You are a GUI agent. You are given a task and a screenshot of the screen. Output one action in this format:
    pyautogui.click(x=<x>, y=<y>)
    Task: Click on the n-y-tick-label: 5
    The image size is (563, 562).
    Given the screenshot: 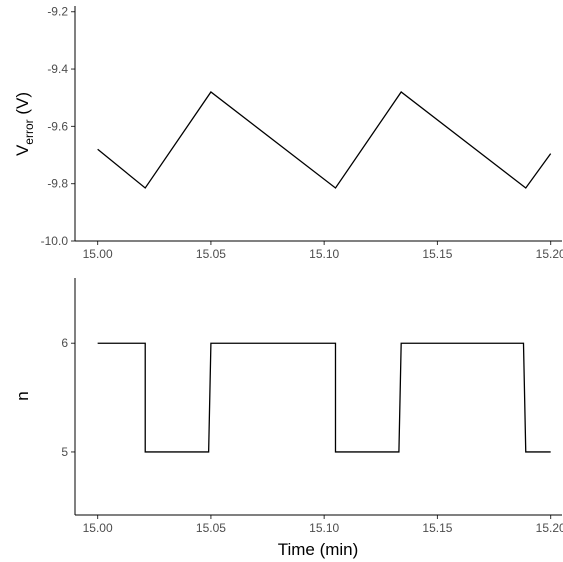 What is the action you would take?
    pyautogui.click(x=64, y=452)
    